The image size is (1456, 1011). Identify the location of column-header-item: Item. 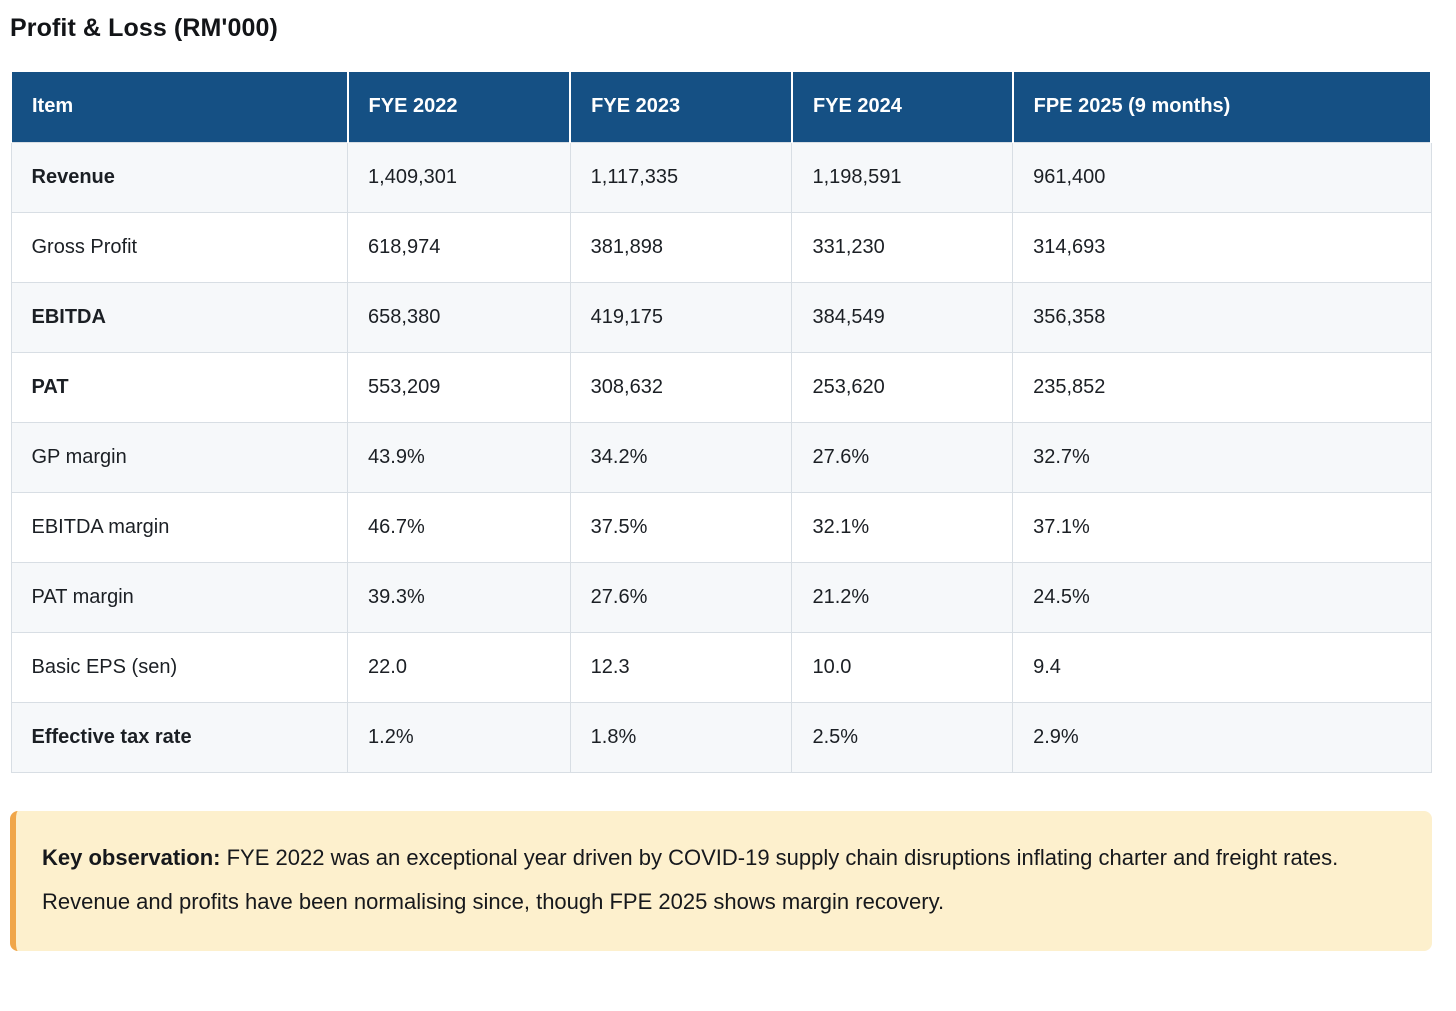
(179, 107).